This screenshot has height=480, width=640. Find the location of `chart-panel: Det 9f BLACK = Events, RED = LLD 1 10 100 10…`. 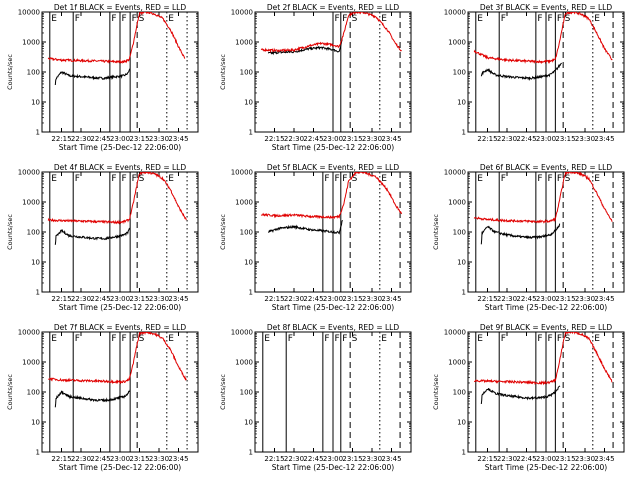

chart-panel: Det 9f BLACK = Events, RED = LLD 1 10 100 10… is located at coordinates (528, 397).